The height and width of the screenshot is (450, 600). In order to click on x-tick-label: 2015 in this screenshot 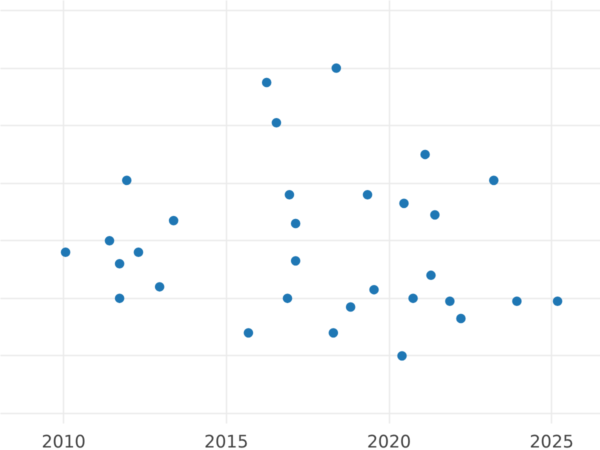, I will do `click(226, 441)`.